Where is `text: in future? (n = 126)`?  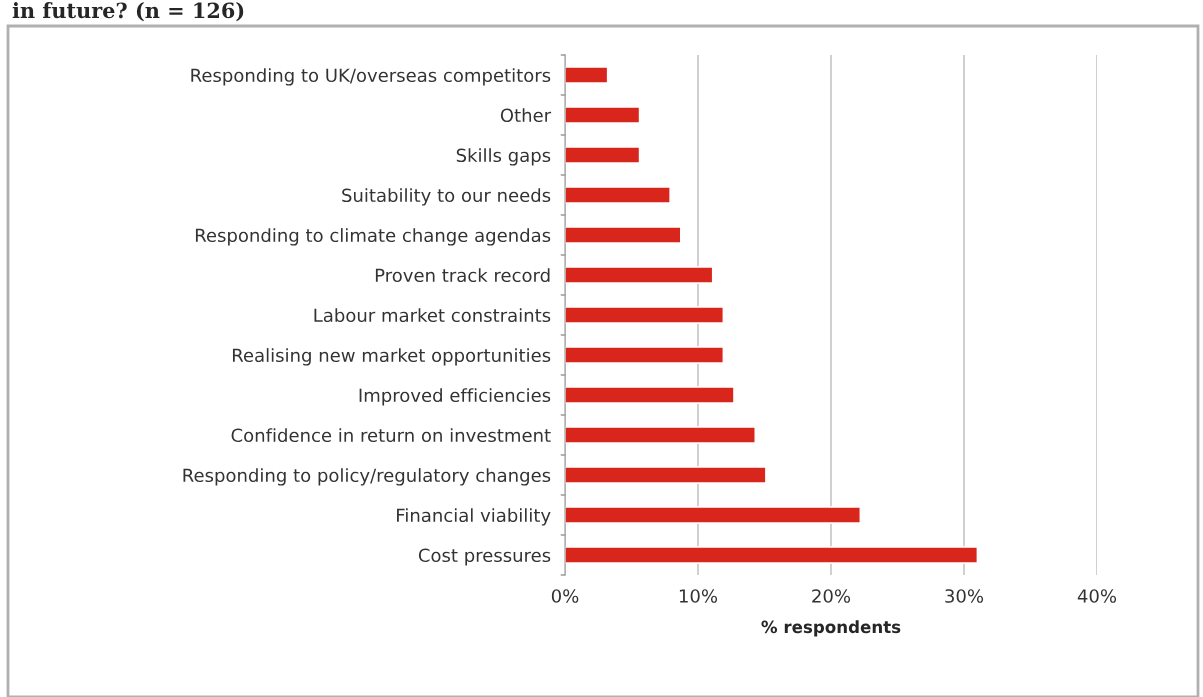
text: in future? (n = 126) is located at coordinates (128, 12).